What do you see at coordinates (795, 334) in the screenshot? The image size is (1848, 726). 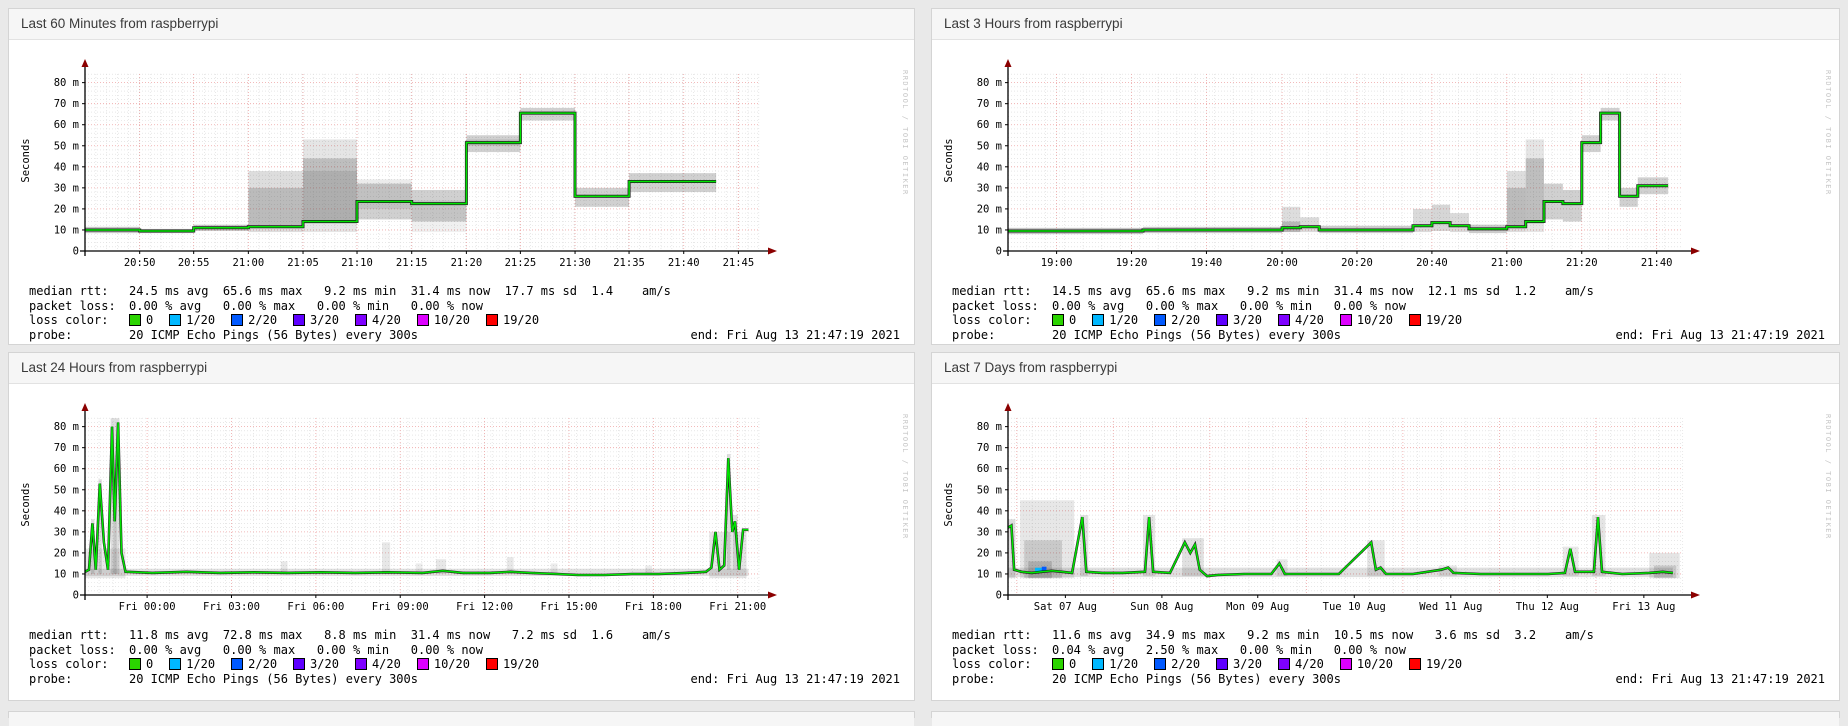 I see `end-timestamp: end: Fri Aug 13 21:47:19 2021` at bounding box center [795, 334].